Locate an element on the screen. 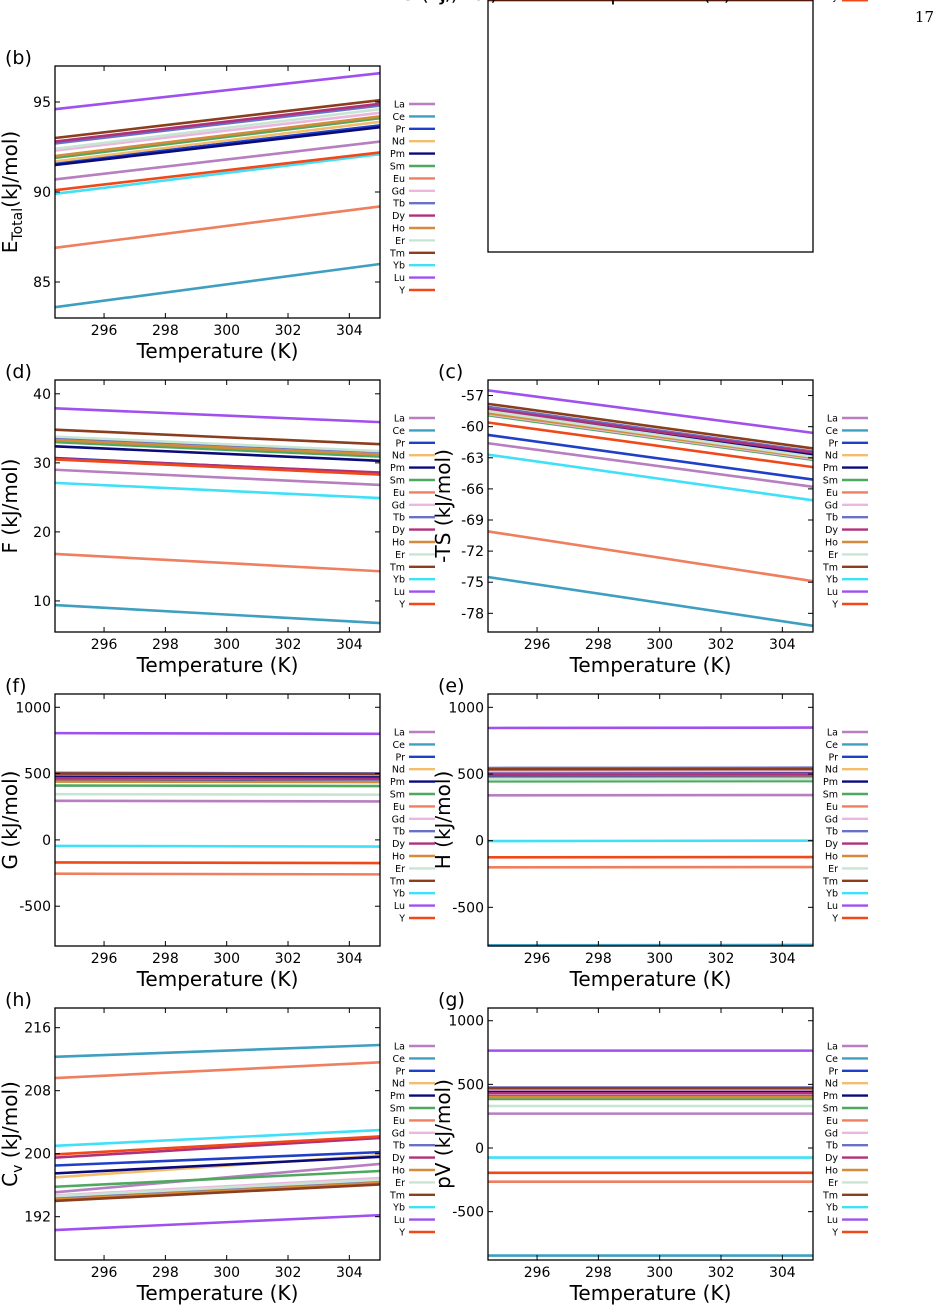 The height and width of the screenshot is (1312, 948). y-tick-label: 225 is located at coordinates (470, 2).